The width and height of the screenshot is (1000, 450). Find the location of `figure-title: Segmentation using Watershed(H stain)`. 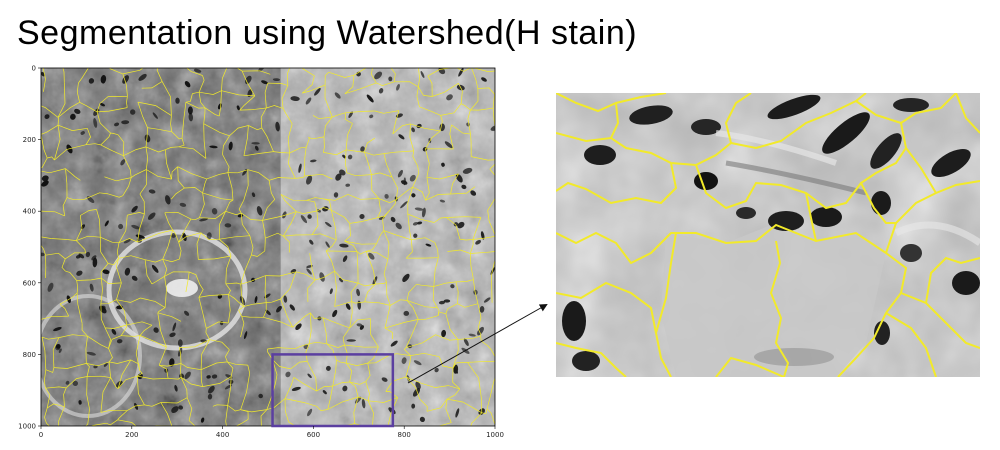

figure-title: Segmentation using Watershed(H stain) is located at coordinates (327, 33).